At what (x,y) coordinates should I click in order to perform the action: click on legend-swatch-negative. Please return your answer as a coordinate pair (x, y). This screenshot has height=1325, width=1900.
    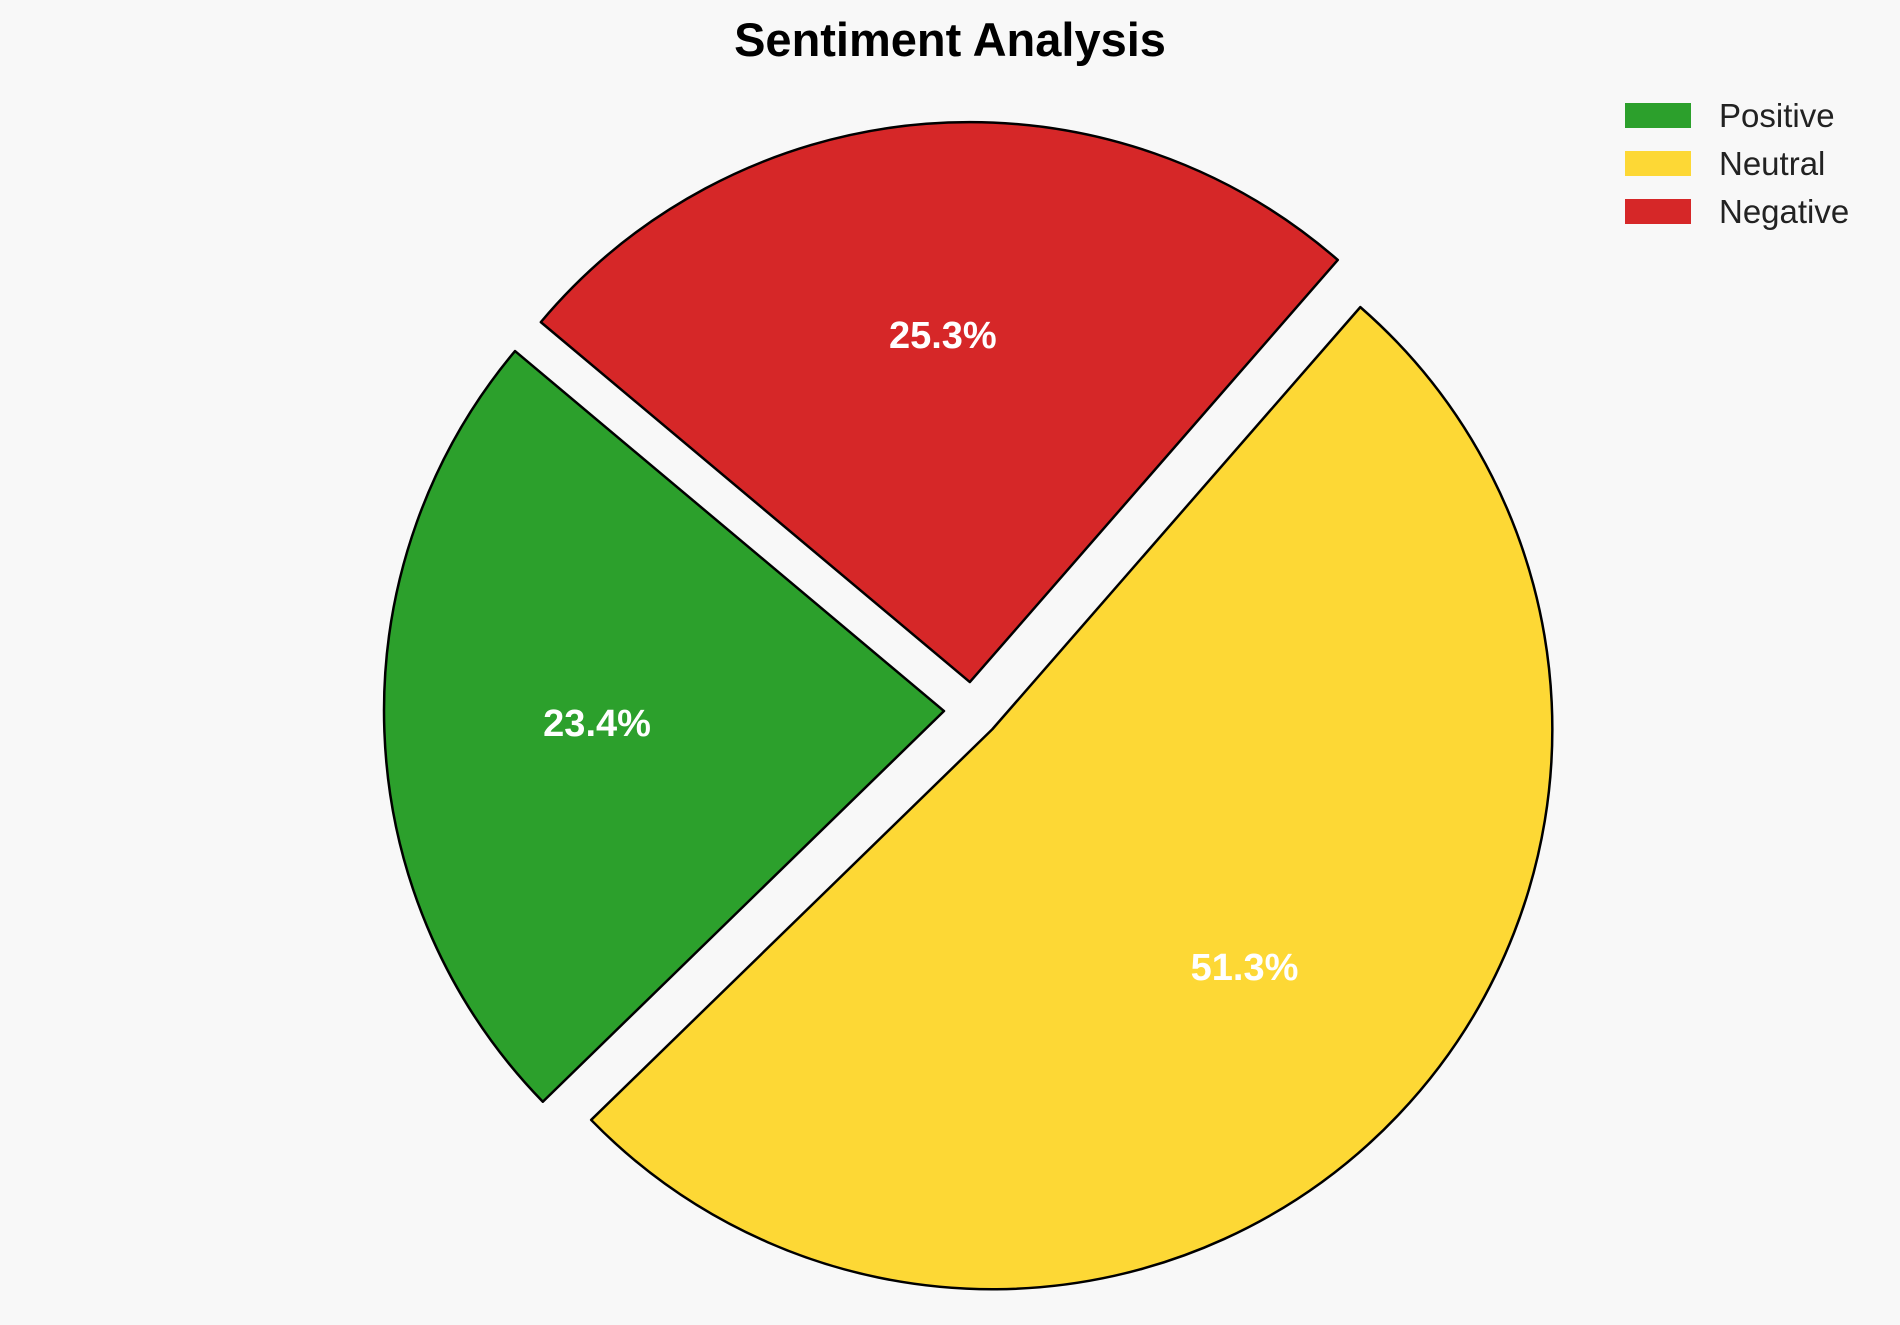
    Looking at the image, I should click on (1658, 211).